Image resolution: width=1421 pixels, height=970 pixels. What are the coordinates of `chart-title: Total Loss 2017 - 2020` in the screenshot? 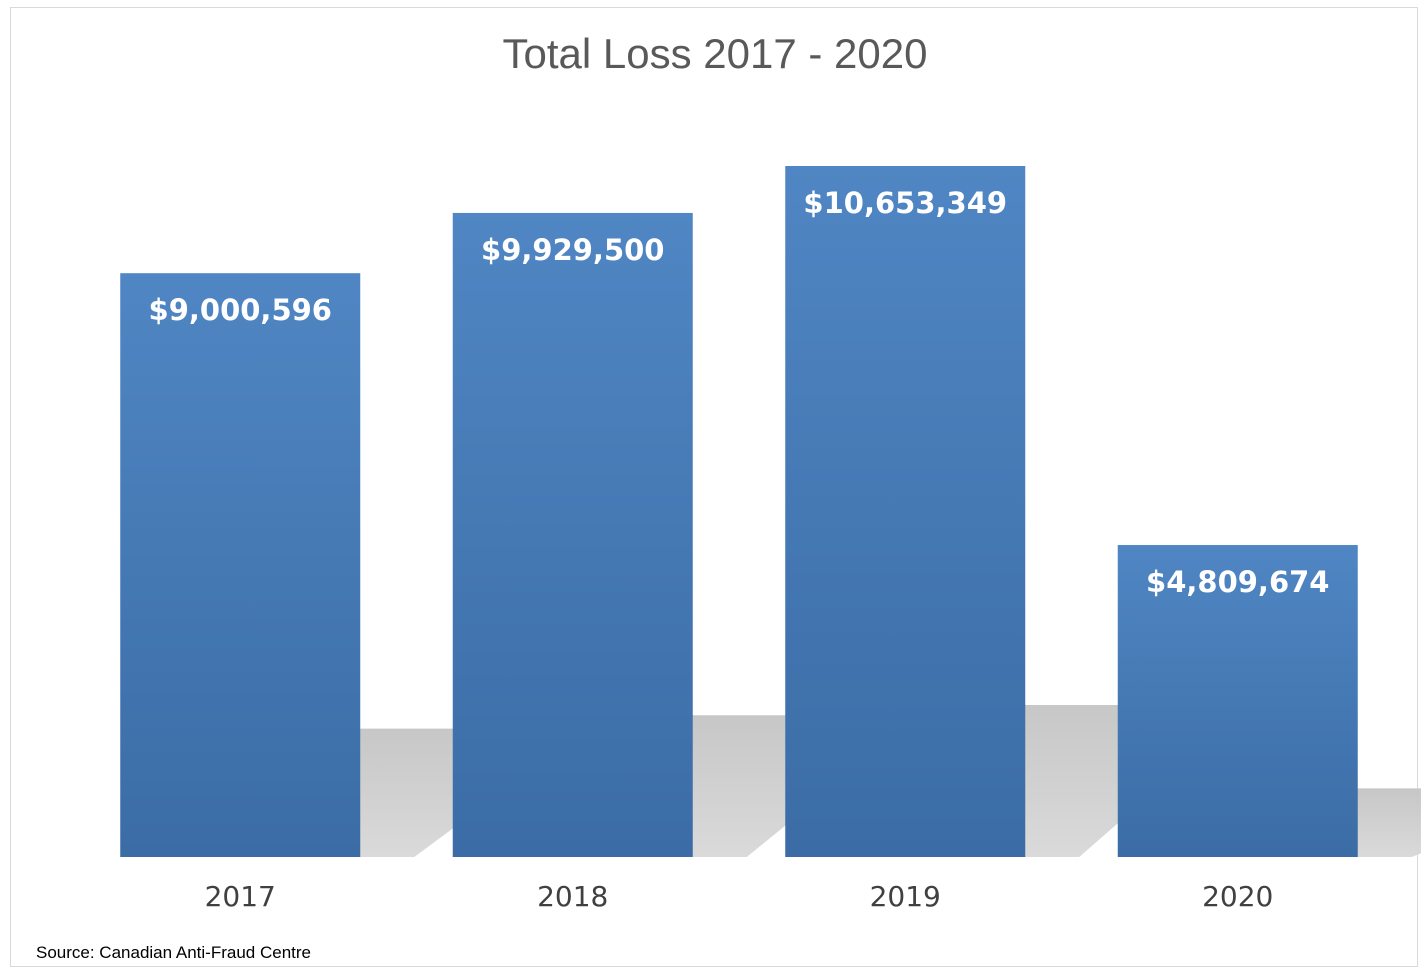 It's located at (715, 53).